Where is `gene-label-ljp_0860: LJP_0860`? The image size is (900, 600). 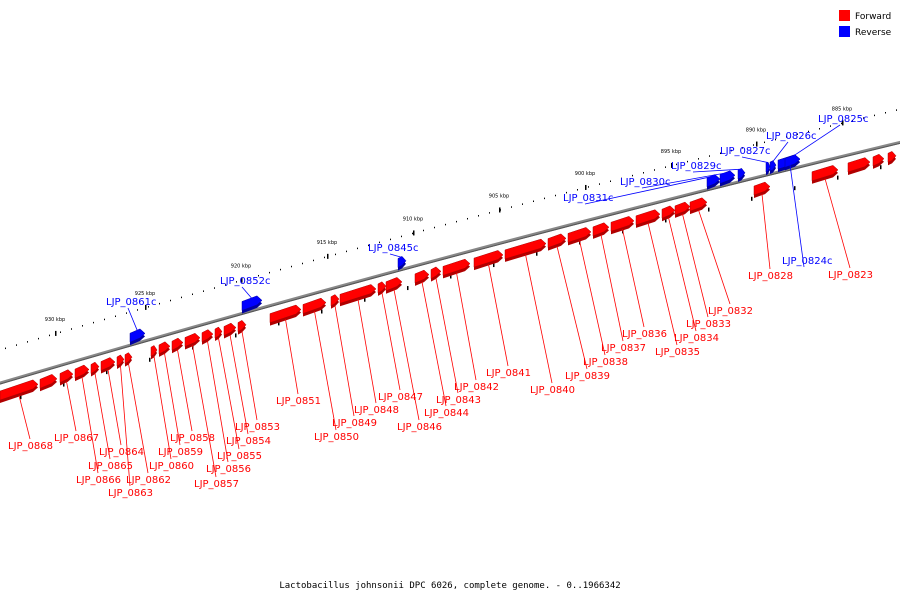
gene-label-ljp_0860: LJP_0860 is located at coordinates (171, 466).